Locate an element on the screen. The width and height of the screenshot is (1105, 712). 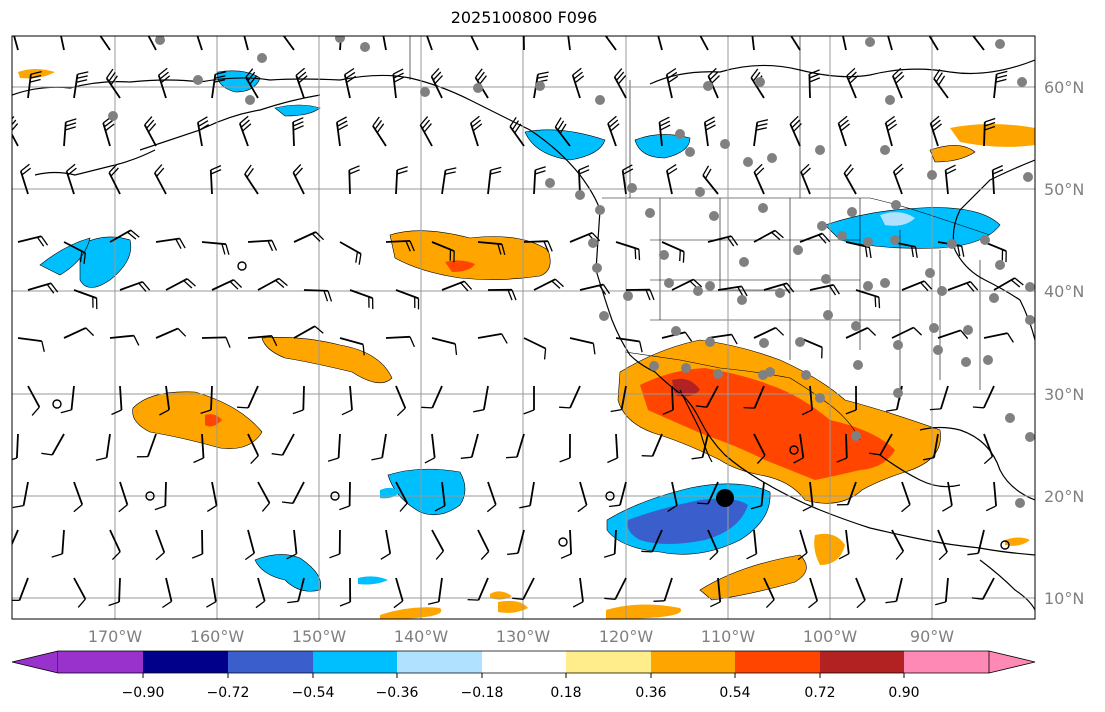
colorbar-ticks is located at coordinates (523, 675).